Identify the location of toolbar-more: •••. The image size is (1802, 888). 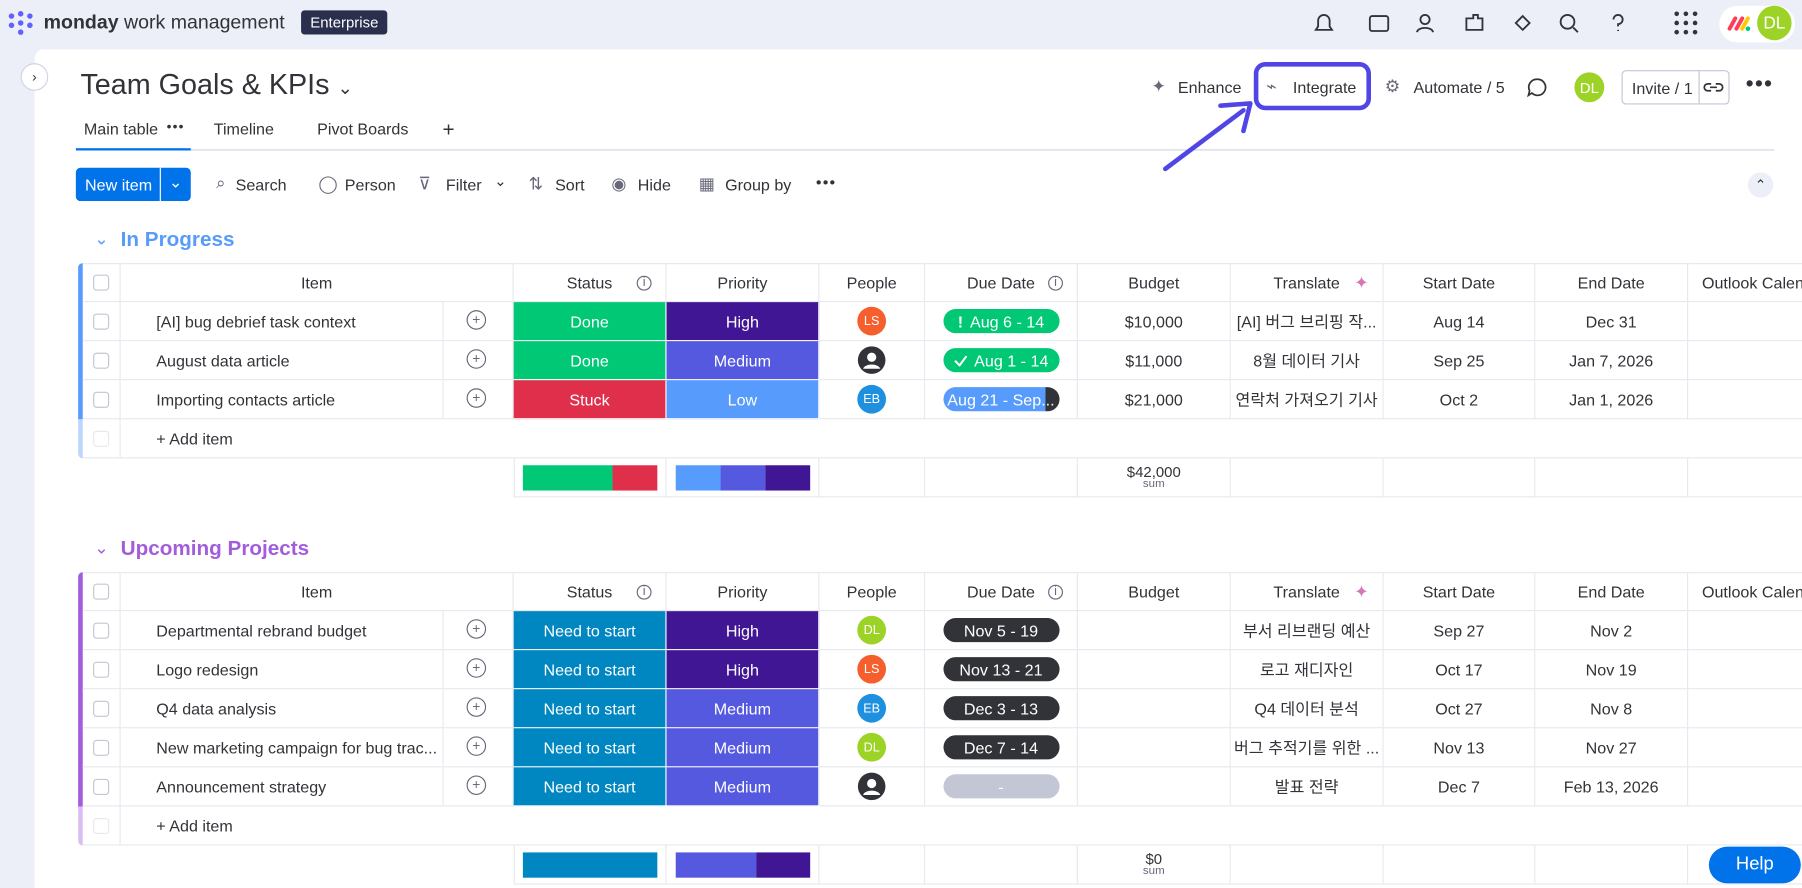
(826, 181).